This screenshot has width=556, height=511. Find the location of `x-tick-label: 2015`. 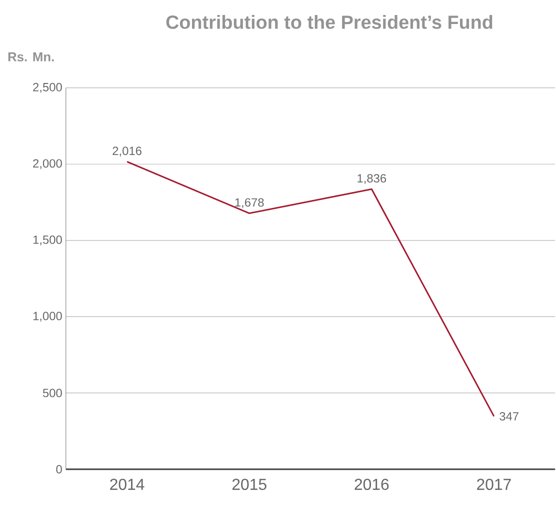

x-tick-label: 2015 is located at coordinates (249, 484).